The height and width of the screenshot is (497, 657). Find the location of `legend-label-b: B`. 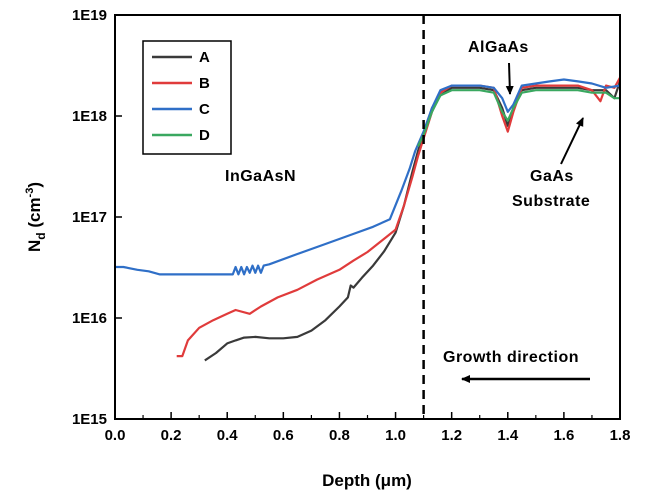

legend-label-b: B is located at coordinates (204, 83).